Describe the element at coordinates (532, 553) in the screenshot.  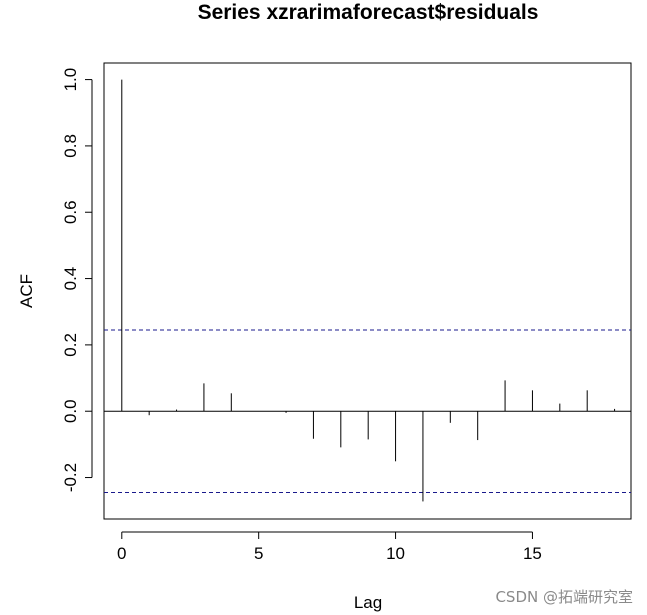
I see `x-tick-label: 15` at that location.